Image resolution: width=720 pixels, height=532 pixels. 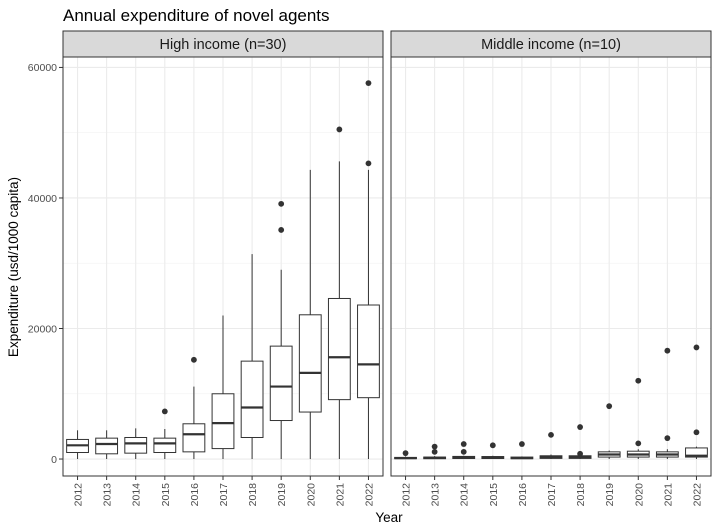 What do you see at coordinates (54, 460) in the screenshot?
I see `y-tick-label: 0` at bounding box center [54, 460].